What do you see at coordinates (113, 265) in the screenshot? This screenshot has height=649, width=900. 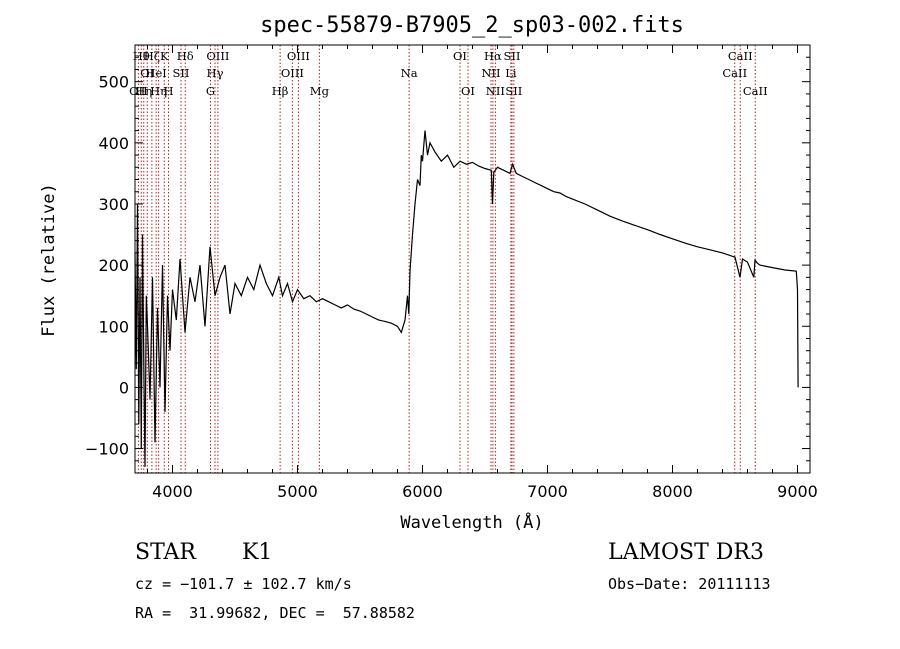 I see `y-tick-label: 200` at bounding box center [113, 265].